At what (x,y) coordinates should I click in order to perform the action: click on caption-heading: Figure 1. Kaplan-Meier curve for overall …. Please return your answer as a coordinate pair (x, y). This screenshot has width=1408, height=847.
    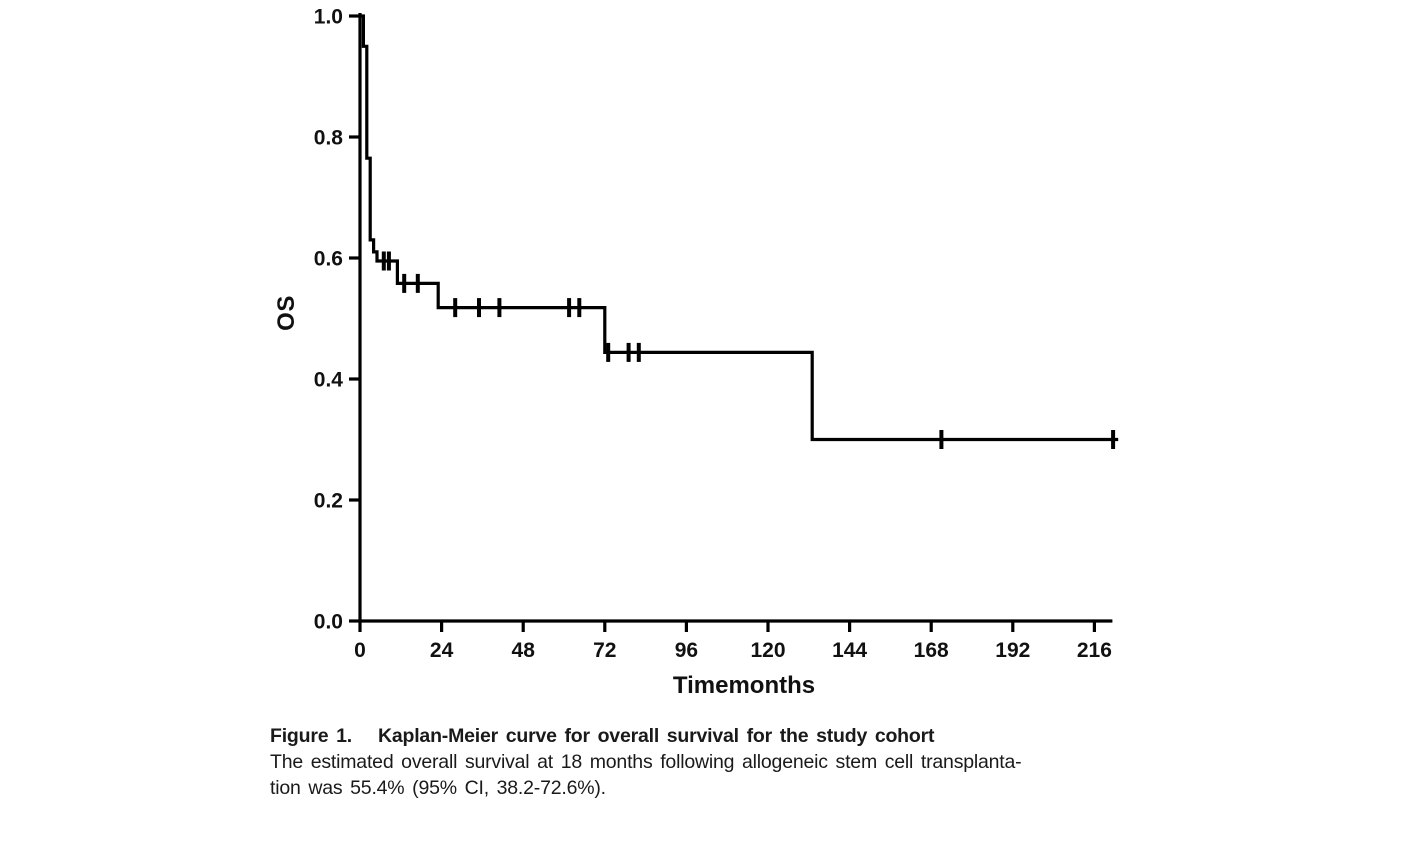
    Looking at the image, I should click on (720, 736).